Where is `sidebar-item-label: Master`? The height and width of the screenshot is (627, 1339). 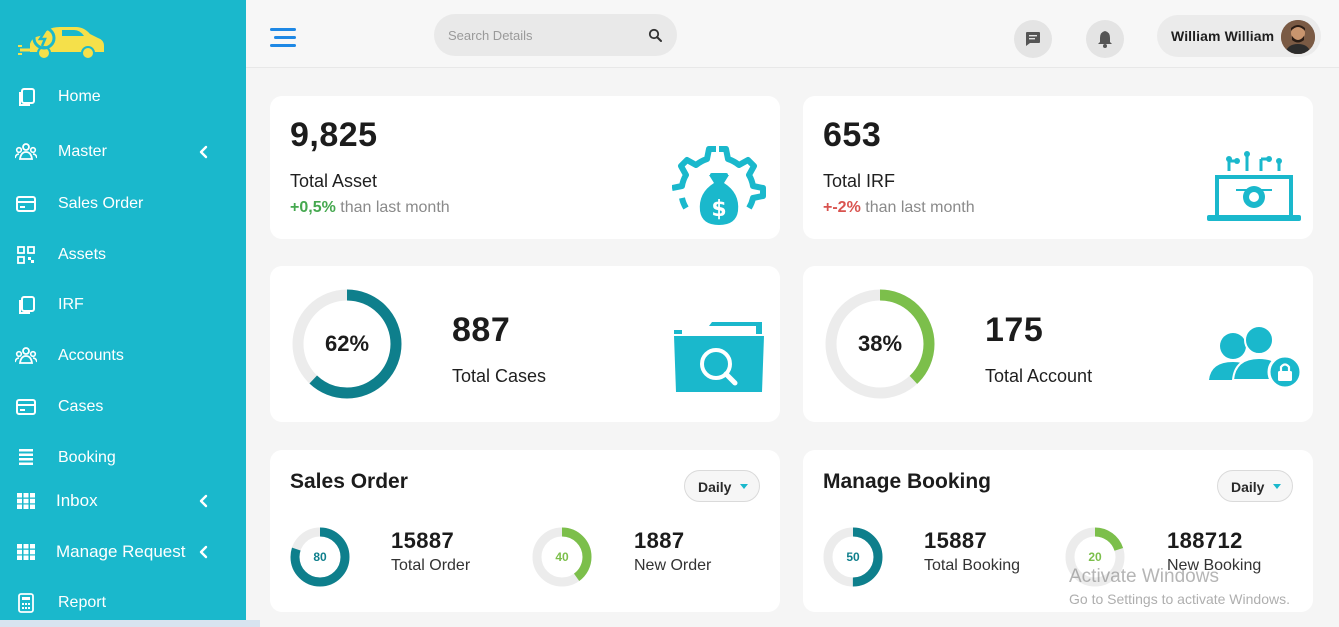
sidebar-item-label: Master is located at coordinates (82, 151).